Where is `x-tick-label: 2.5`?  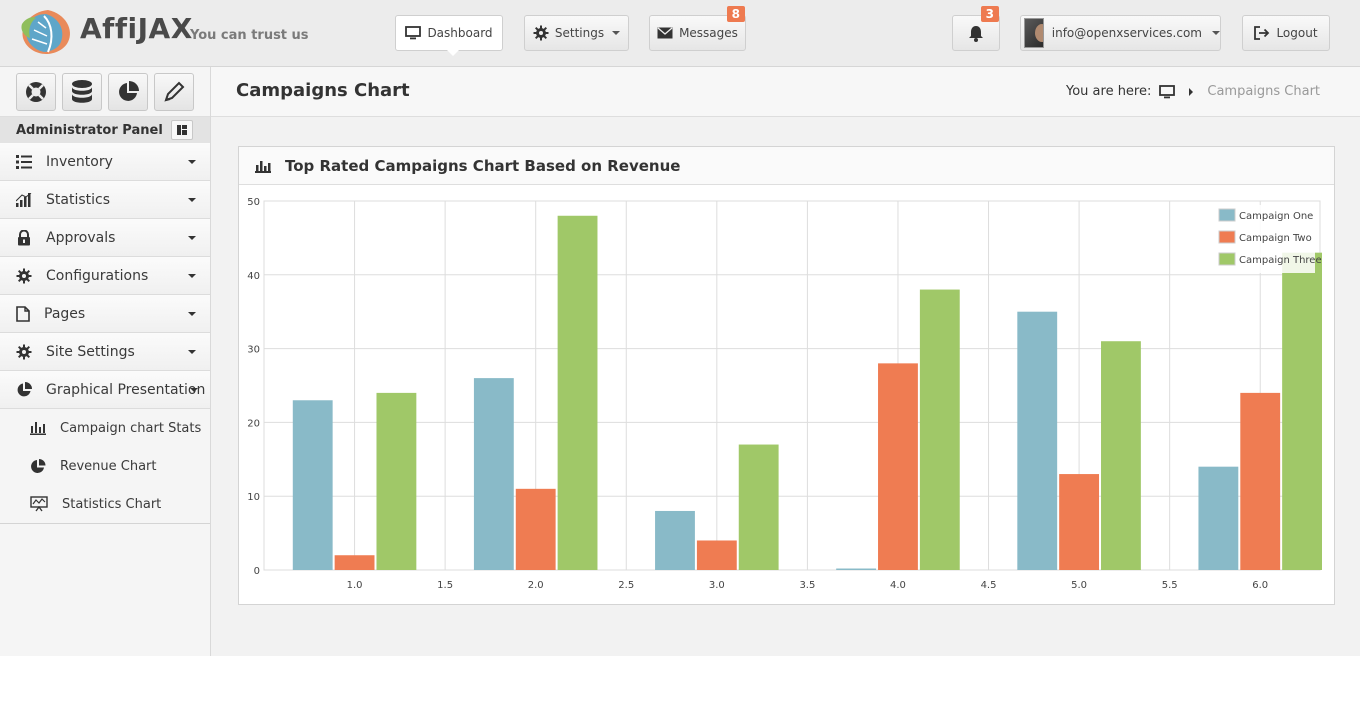 x-tick-label: 2.5 is located at coordinates (626, 585).